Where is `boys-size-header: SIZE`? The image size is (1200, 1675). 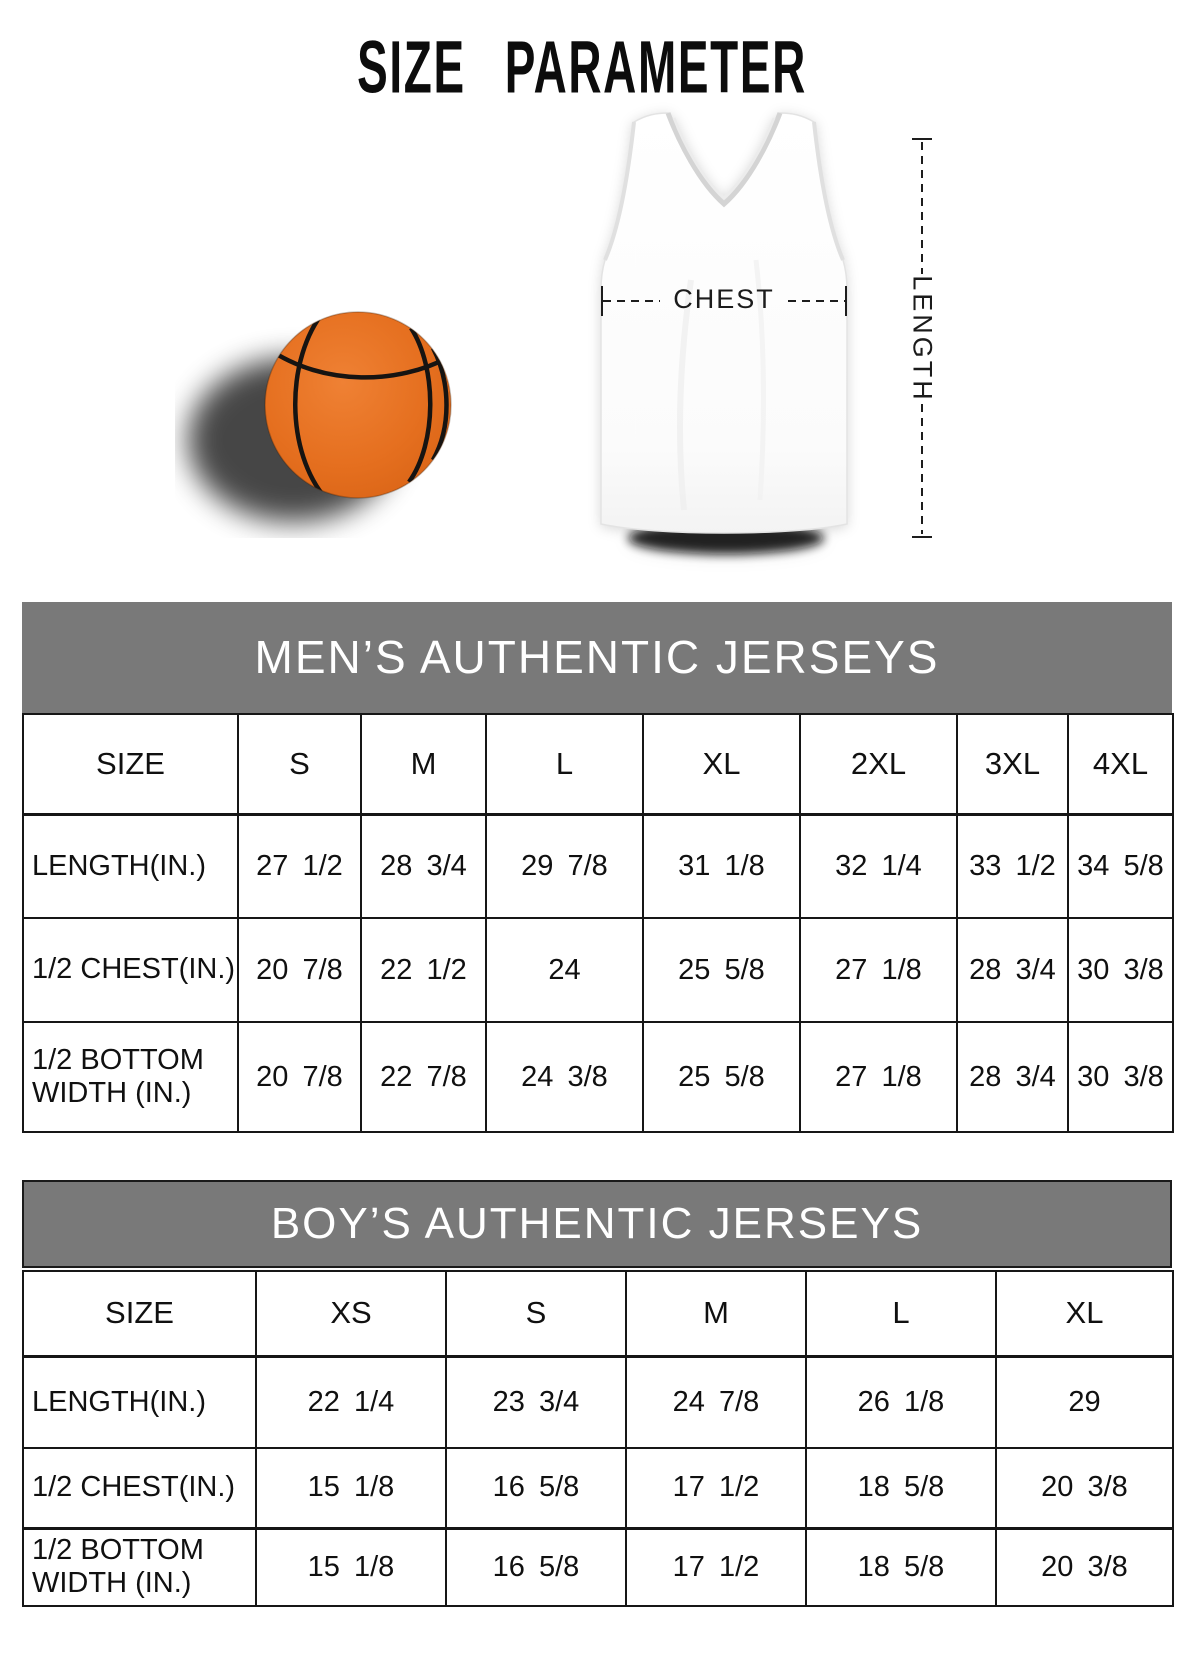
boys-size-header: SIZE is located at coordinates (139, 1313).